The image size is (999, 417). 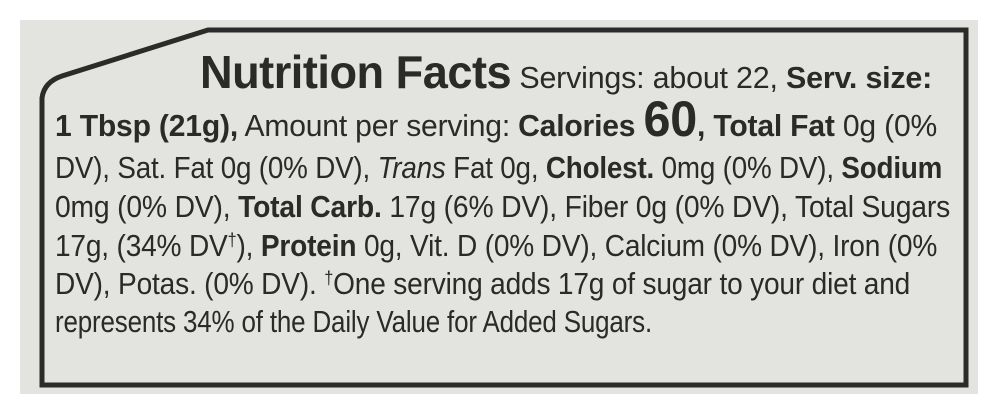 What do you see at coordinates (329, 278) in the screenshot?
I see `footnote-dagger: †` at bounding box center [329, 278].